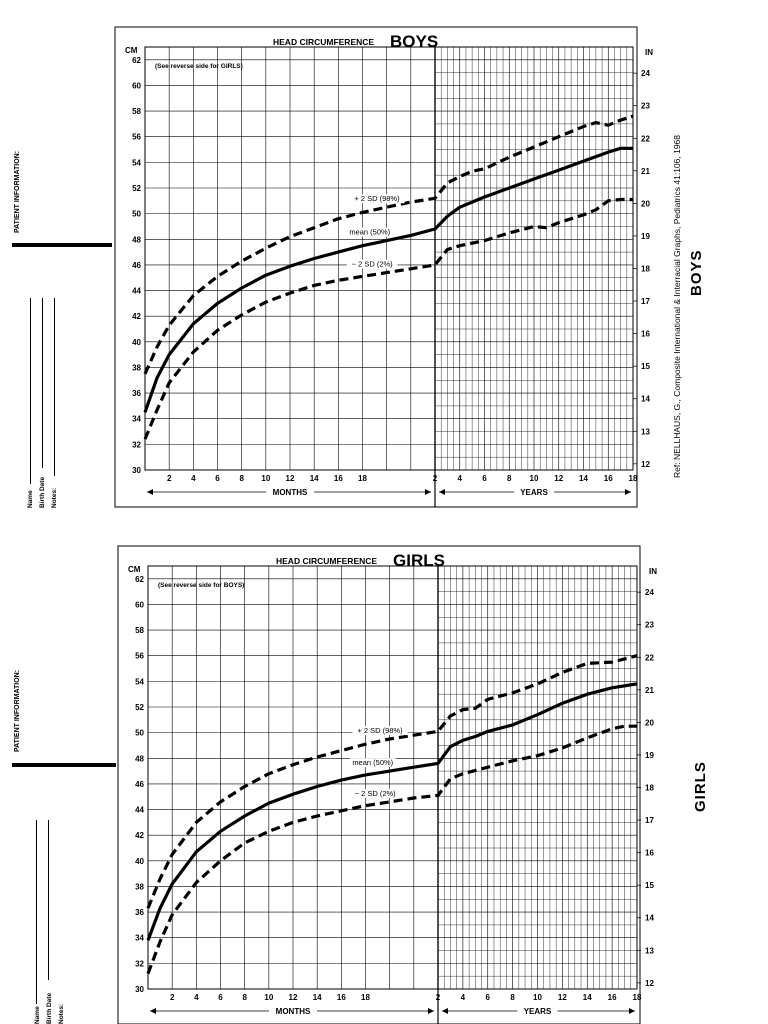 This screenshot has height=1024, width=768. I want to click on girls-xtick-year: 10, so click(537, 997).